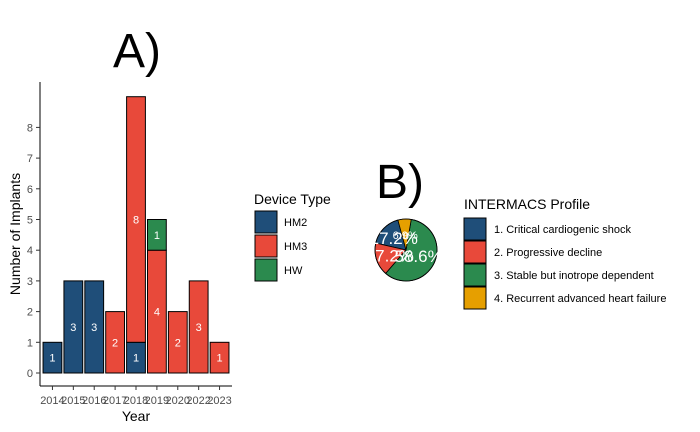 This screenshot has height=432, width=700. I want to click on bar-hm2-2015, so click(73, 327).